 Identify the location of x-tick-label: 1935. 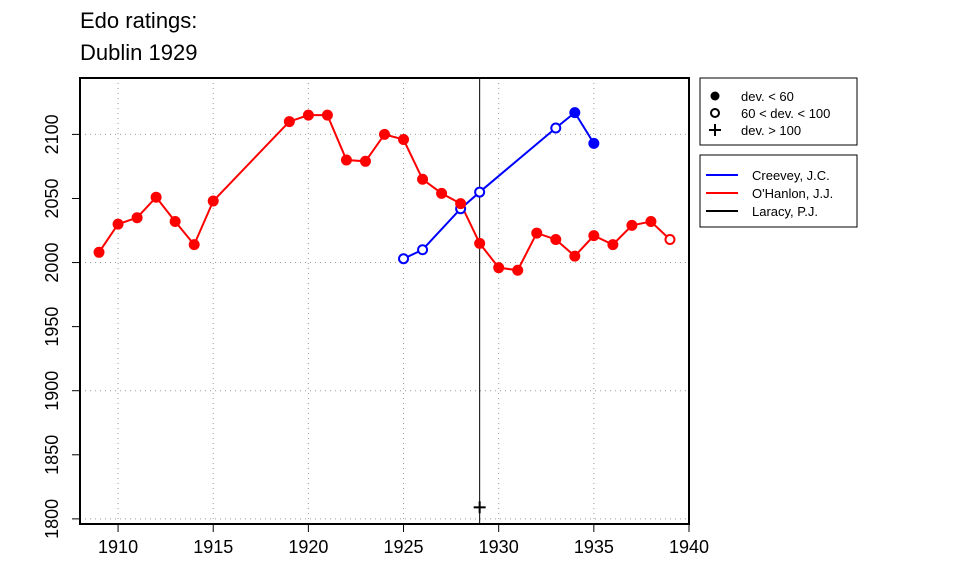
(594, 547).